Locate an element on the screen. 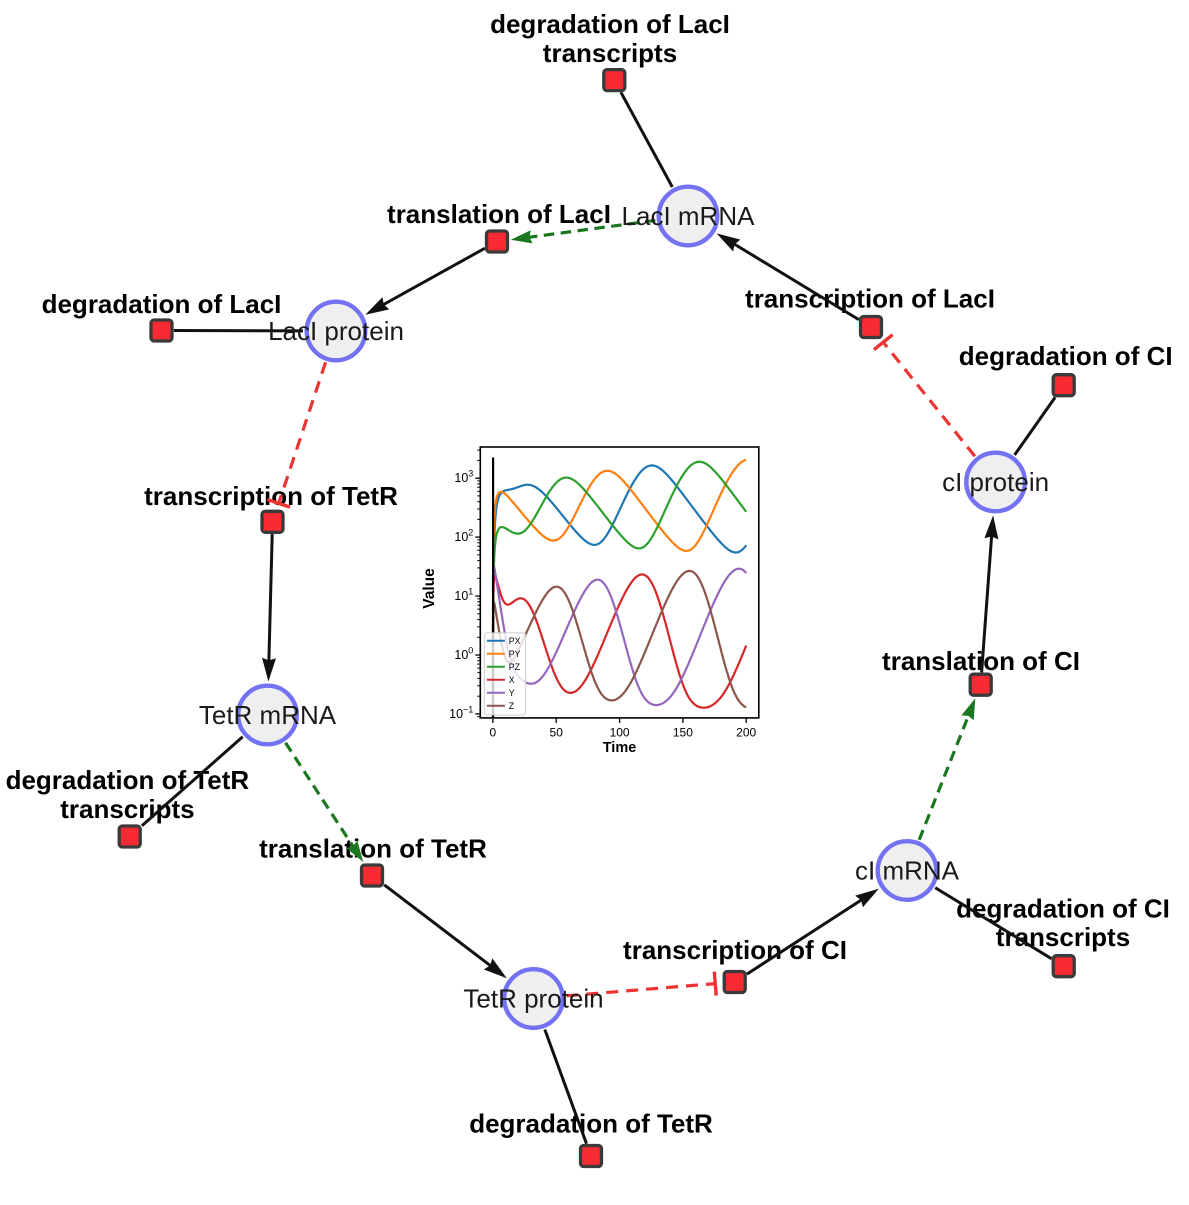 The image size is (1189, 1205). svg-text: cI mRNA is located at coordinates (907, 871).